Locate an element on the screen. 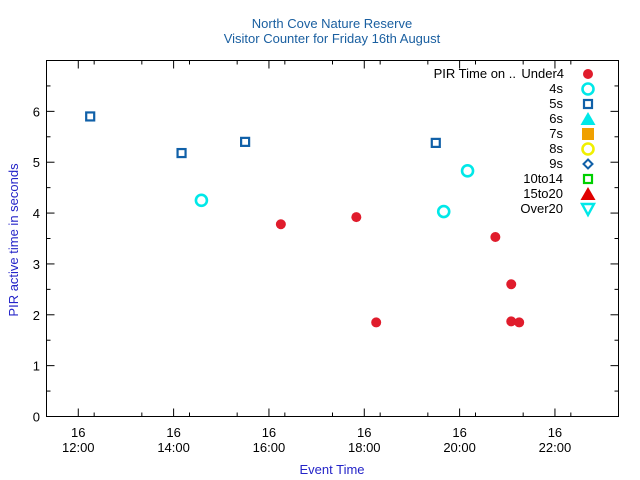 The width and height of the screenshot is (640, 480). x-tick-label-time: 12:00 is located at coordinates (78, 447).